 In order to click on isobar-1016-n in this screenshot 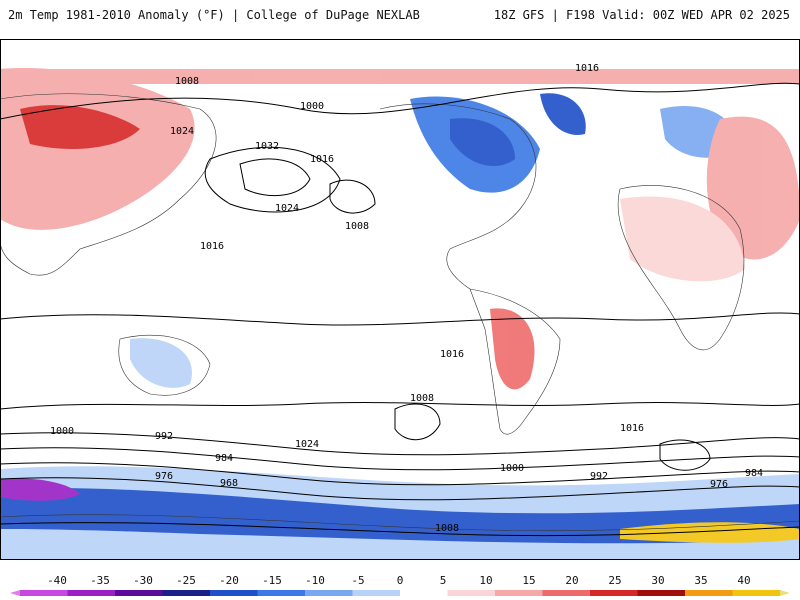, I will do `click(400, 101)`.